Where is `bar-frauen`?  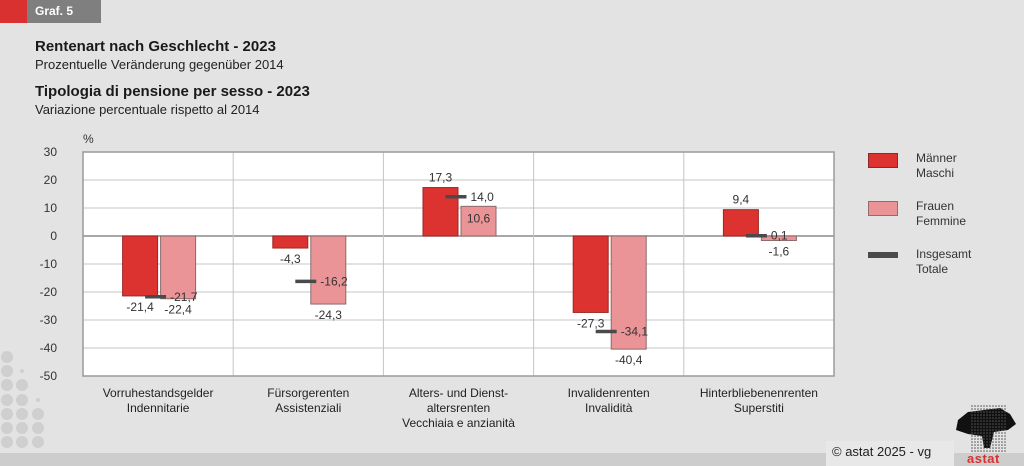
bar-frauen is located at coordinates (628, 292).